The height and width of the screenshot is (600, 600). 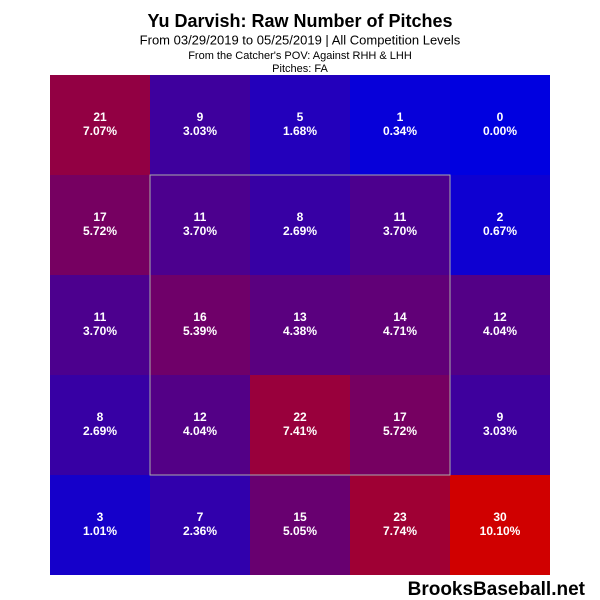 I want to click on cell-percent: 1.01%, so click(x=100, y=531).